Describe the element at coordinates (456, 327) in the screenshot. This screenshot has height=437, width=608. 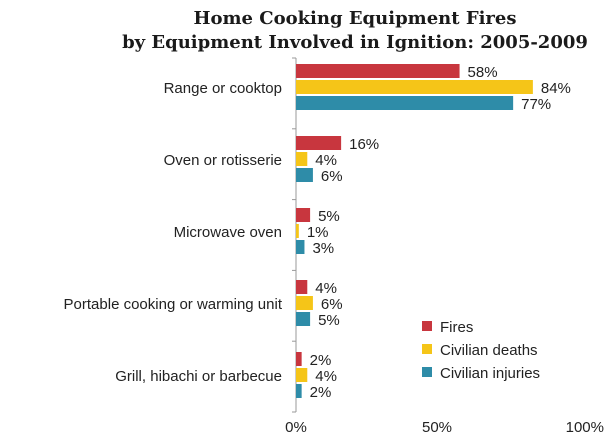
I see `legend-label-fires: Fires` at that location.